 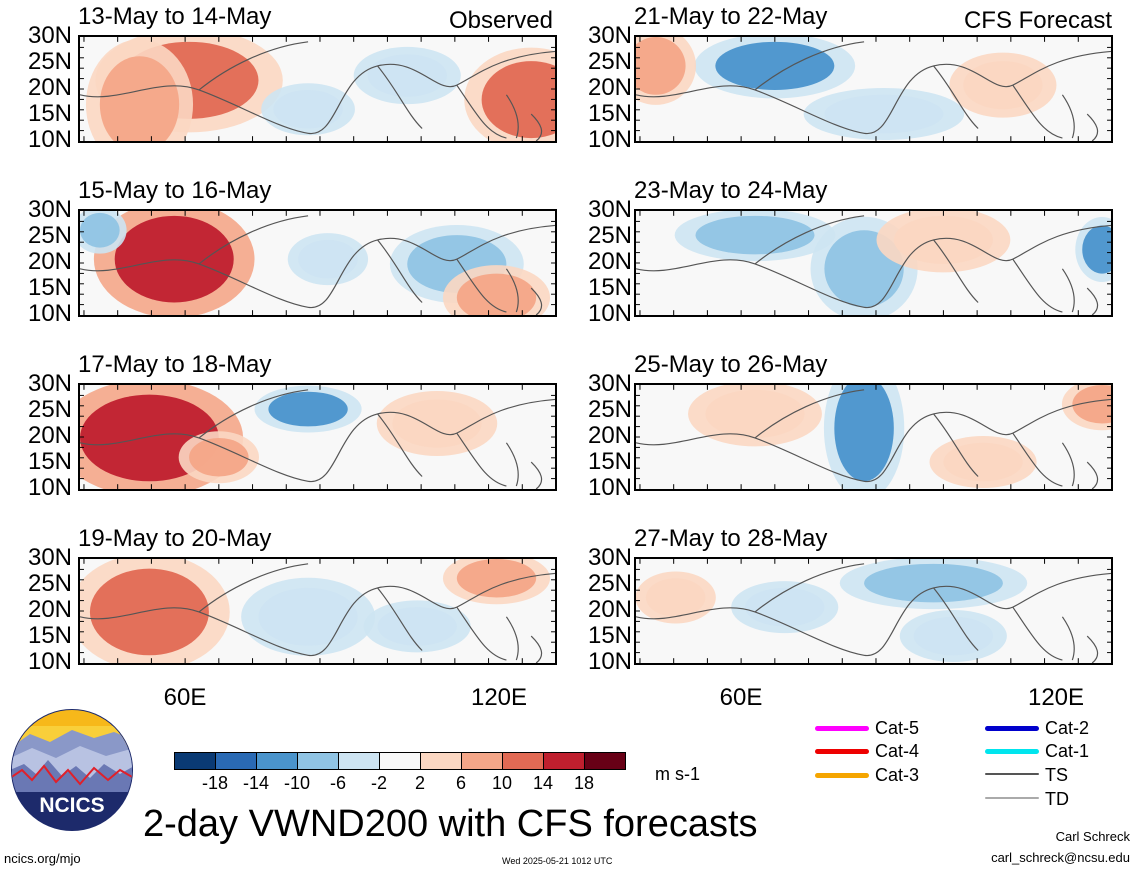 What do you see at coordinates (731, 538) in the screenshot?
I see `panel-title: 27-May to 28-May` at bounding box center [731, 538].